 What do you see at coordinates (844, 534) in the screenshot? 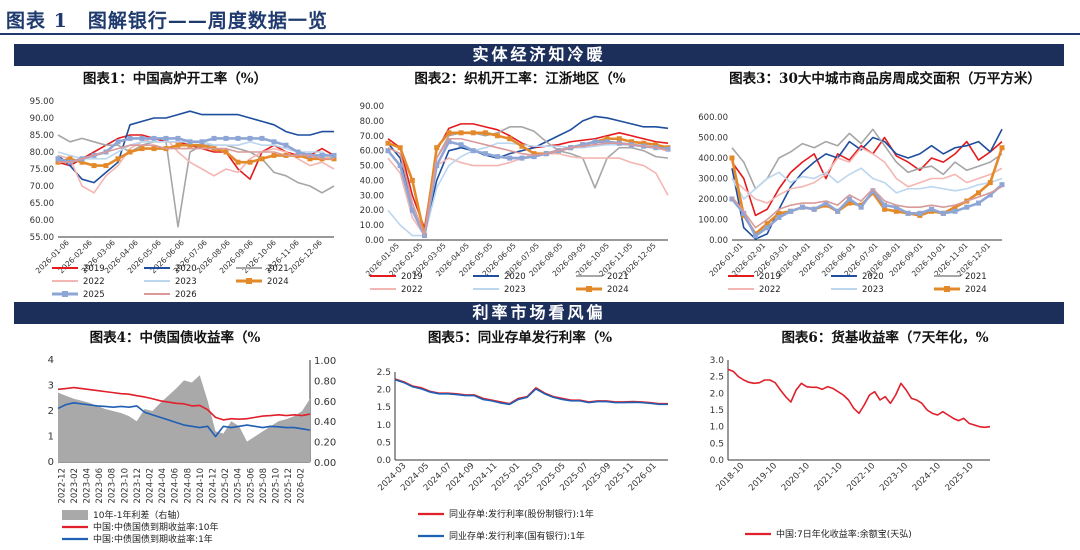
I see `legend-label: 中国:7日年化收益率:余额宝(天弘)` at bounding box center [844, 534].